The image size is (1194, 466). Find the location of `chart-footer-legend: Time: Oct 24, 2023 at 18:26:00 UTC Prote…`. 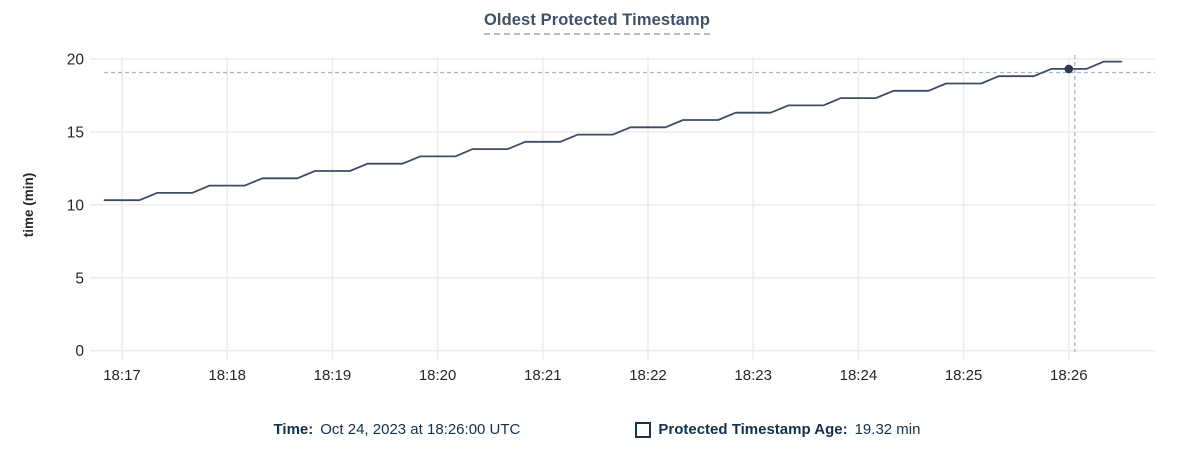

chart-footer-legend: Time: Oct 24, 2023 at 18:26:00 UTC Prote… is located at coordinates (597, 429).